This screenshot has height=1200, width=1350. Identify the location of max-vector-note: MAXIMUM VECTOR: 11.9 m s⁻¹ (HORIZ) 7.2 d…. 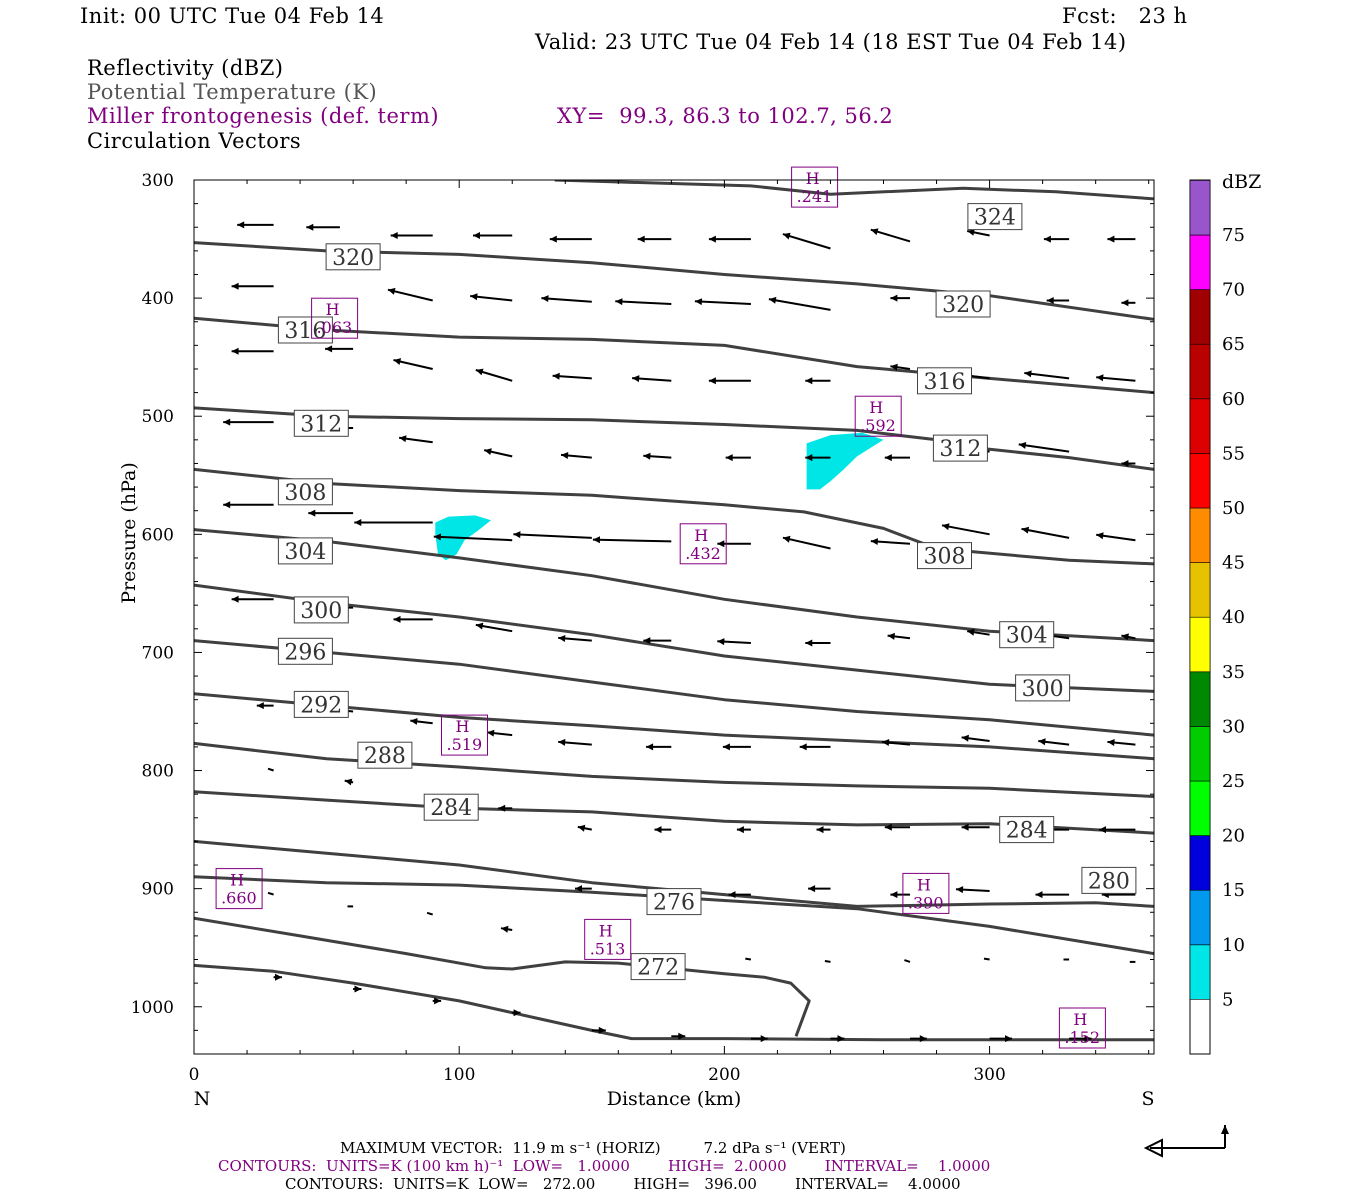
(593, 1148).